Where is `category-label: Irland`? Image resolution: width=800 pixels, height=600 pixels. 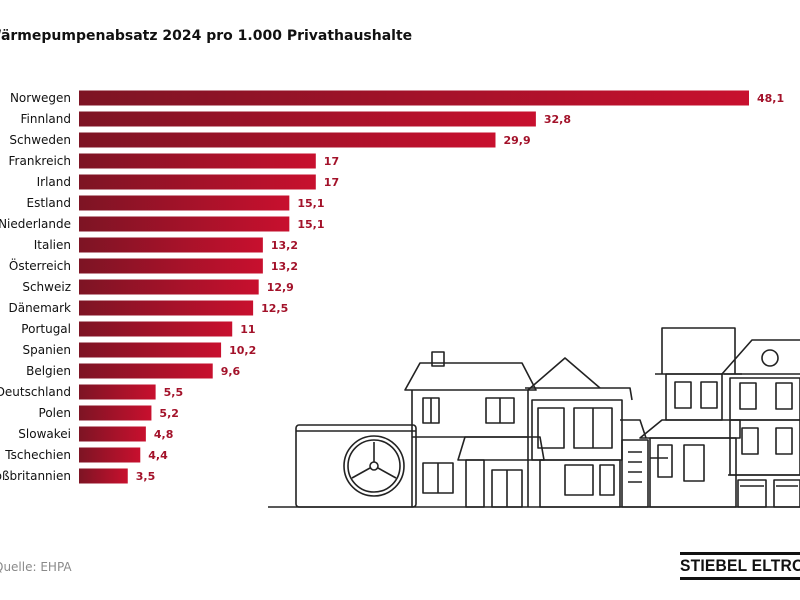 category-label: Irland is located at coordinates (54, 182).